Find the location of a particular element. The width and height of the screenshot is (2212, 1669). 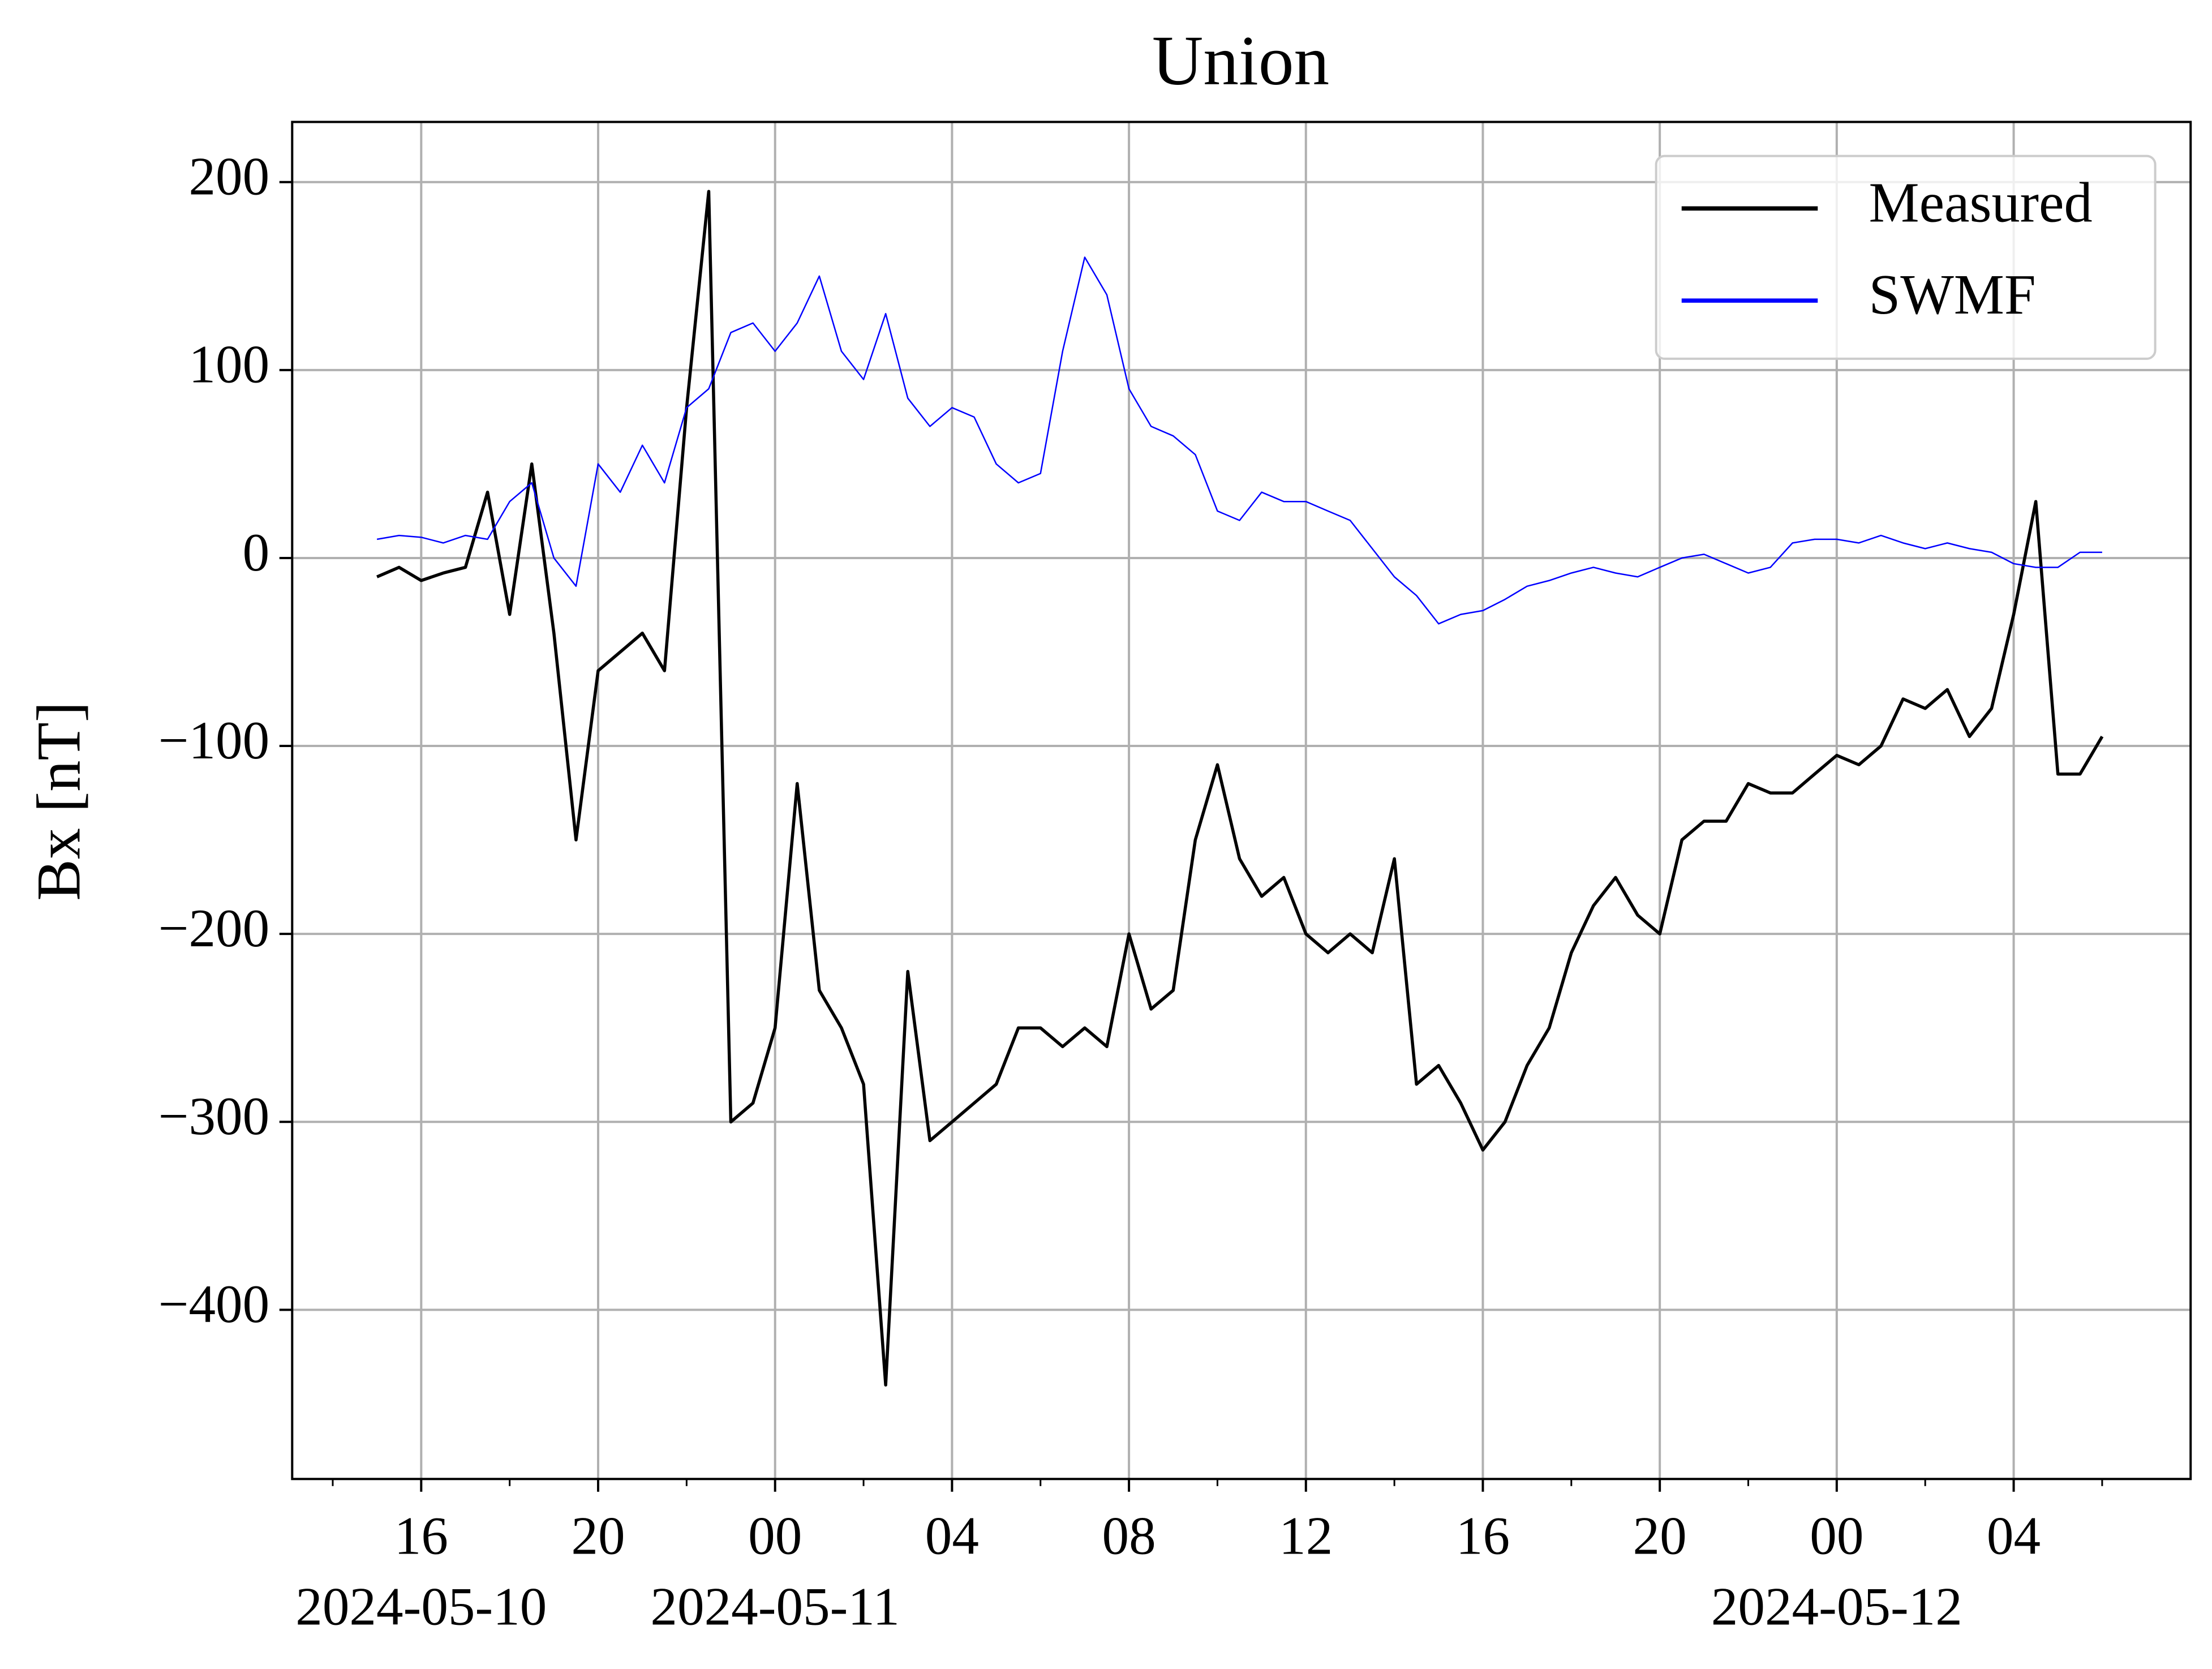

x-date-label: 2024-05-12 is located at coordinates (1836, 1607).